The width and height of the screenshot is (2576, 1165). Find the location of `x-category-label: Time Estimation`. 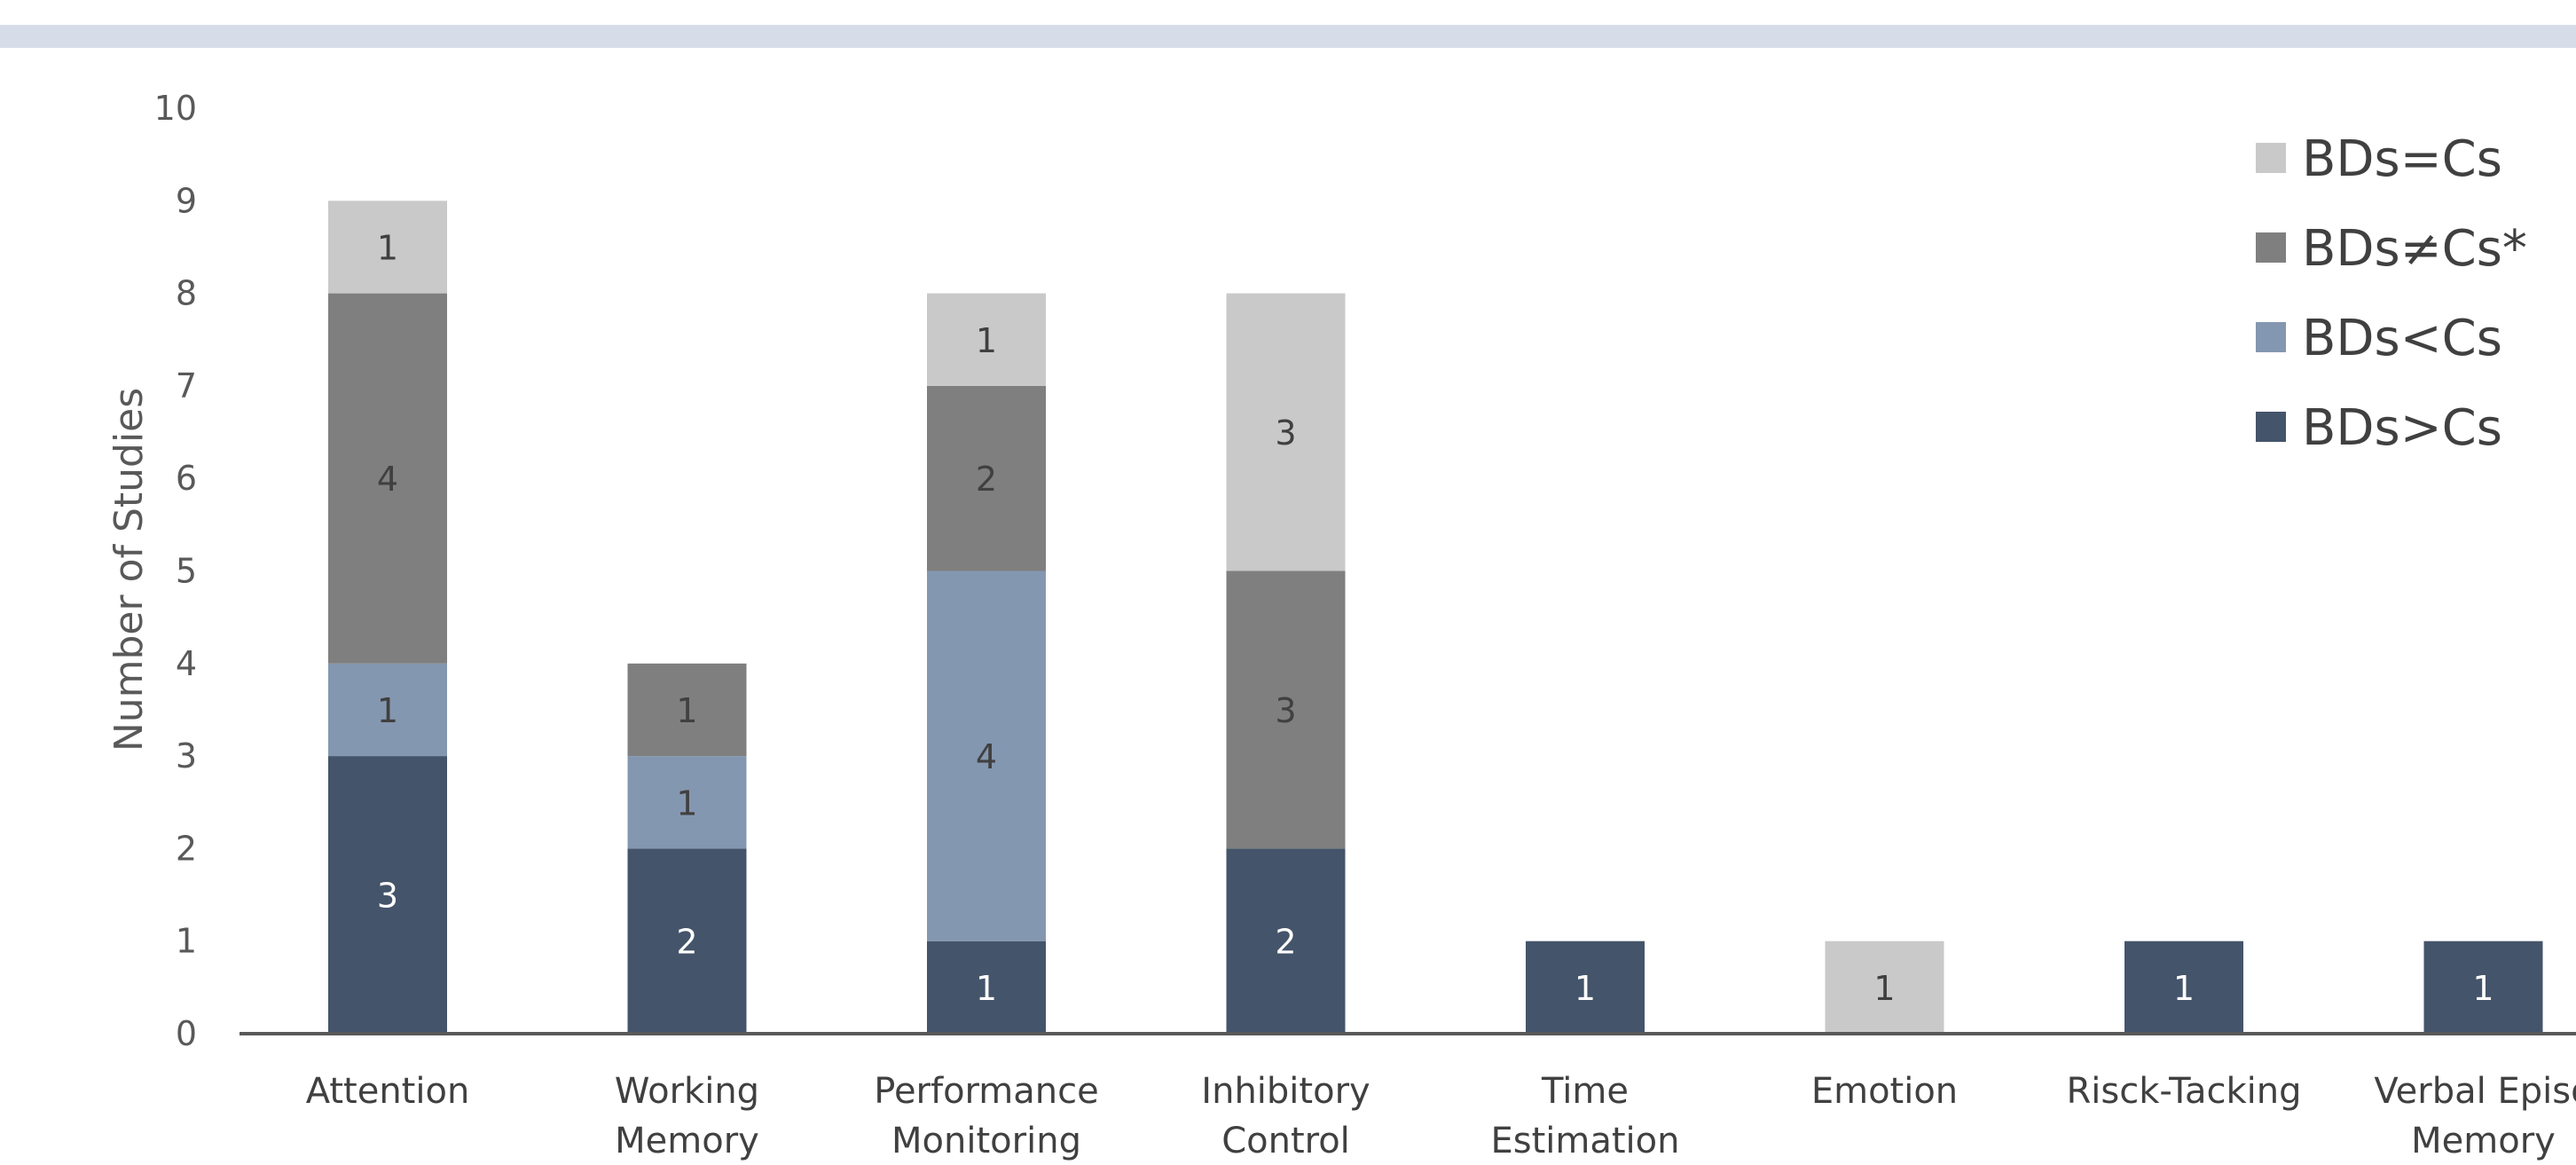

x-category-label: Time Estimation is located at coordinates (1584, 1116).